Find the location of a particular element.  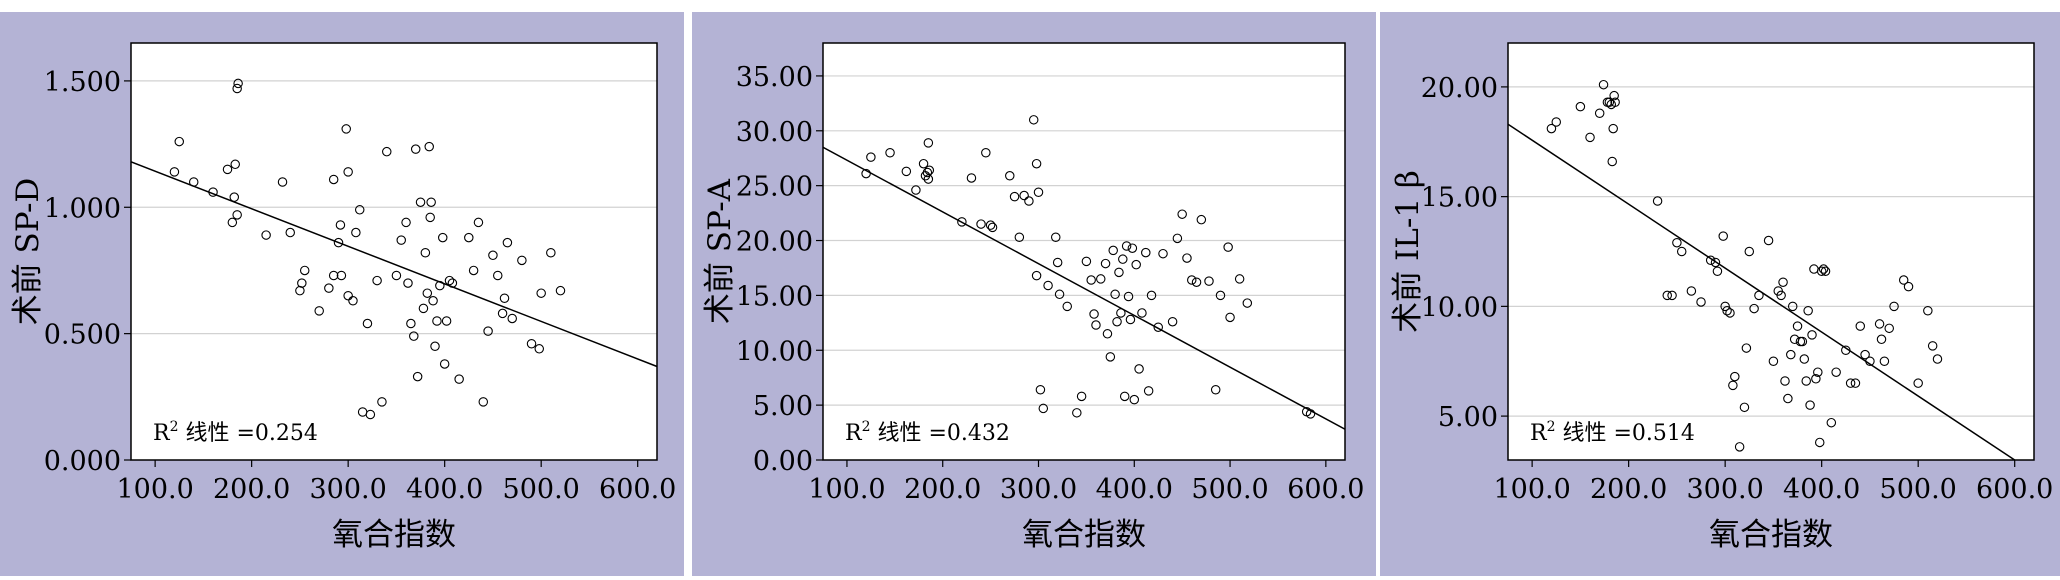

x-tick-label: 100.0 is located at coordinates (1531, 489).